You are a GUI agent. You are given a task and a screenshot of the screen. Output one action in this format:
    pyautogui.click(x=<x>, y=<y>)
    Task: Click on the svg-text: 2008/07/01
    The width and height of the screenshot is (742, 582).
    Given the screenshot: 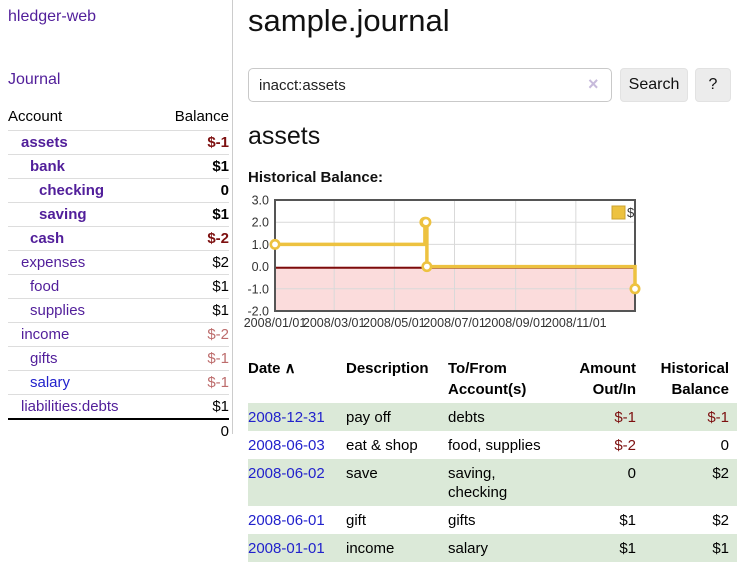 What is the action you would take?
    pyautogui.click(x=454, y=323)
    